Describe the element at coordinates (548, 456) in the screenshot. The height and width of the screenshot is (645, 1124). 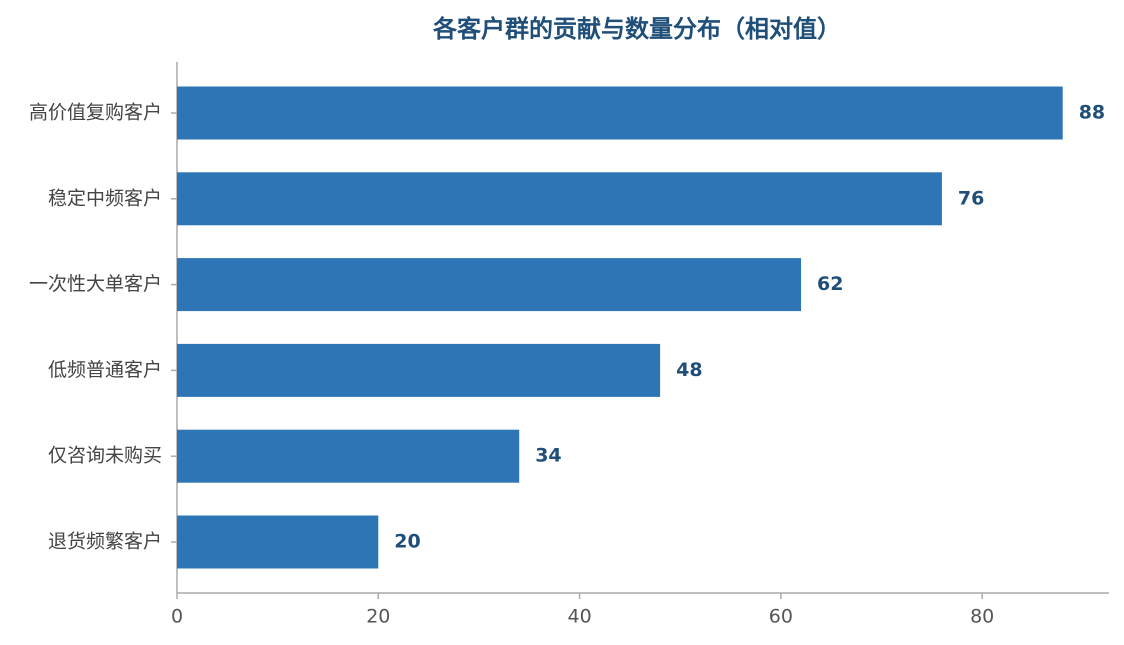
I see `value-label: 34` at that location.